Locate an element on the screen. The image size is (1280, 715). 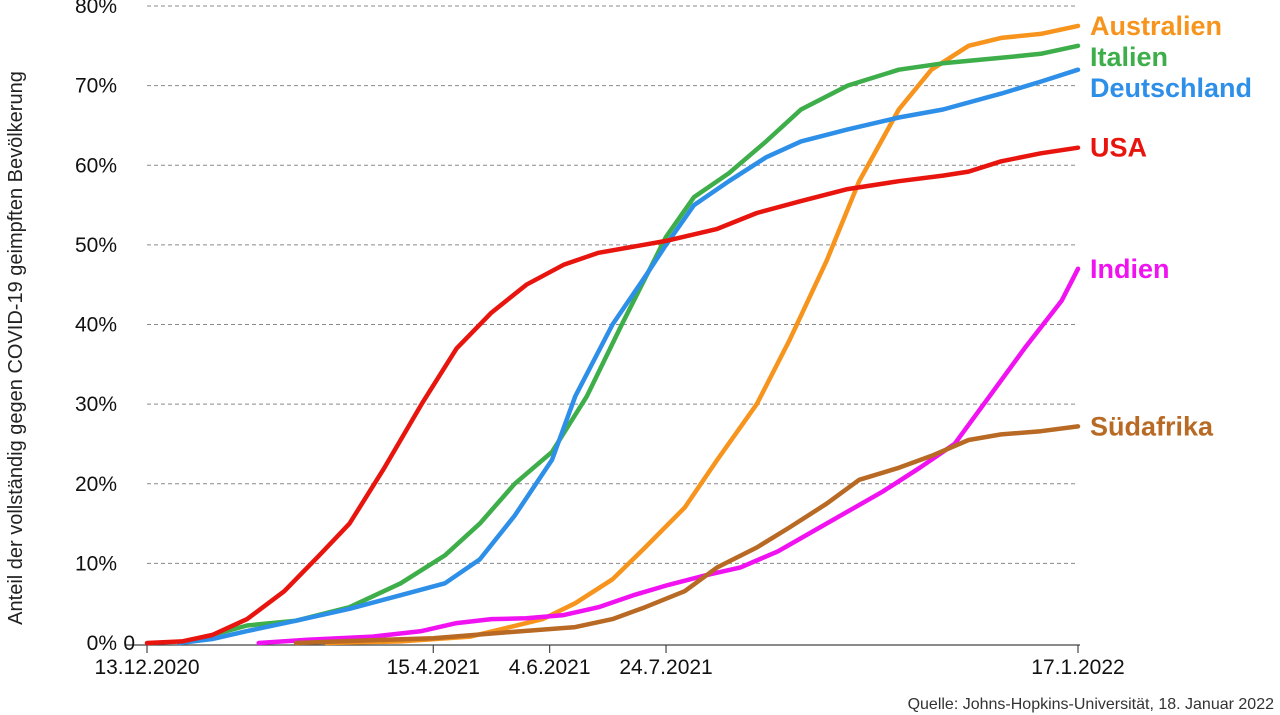
y-tick-label: 60% is located at coordinates (96, 165).